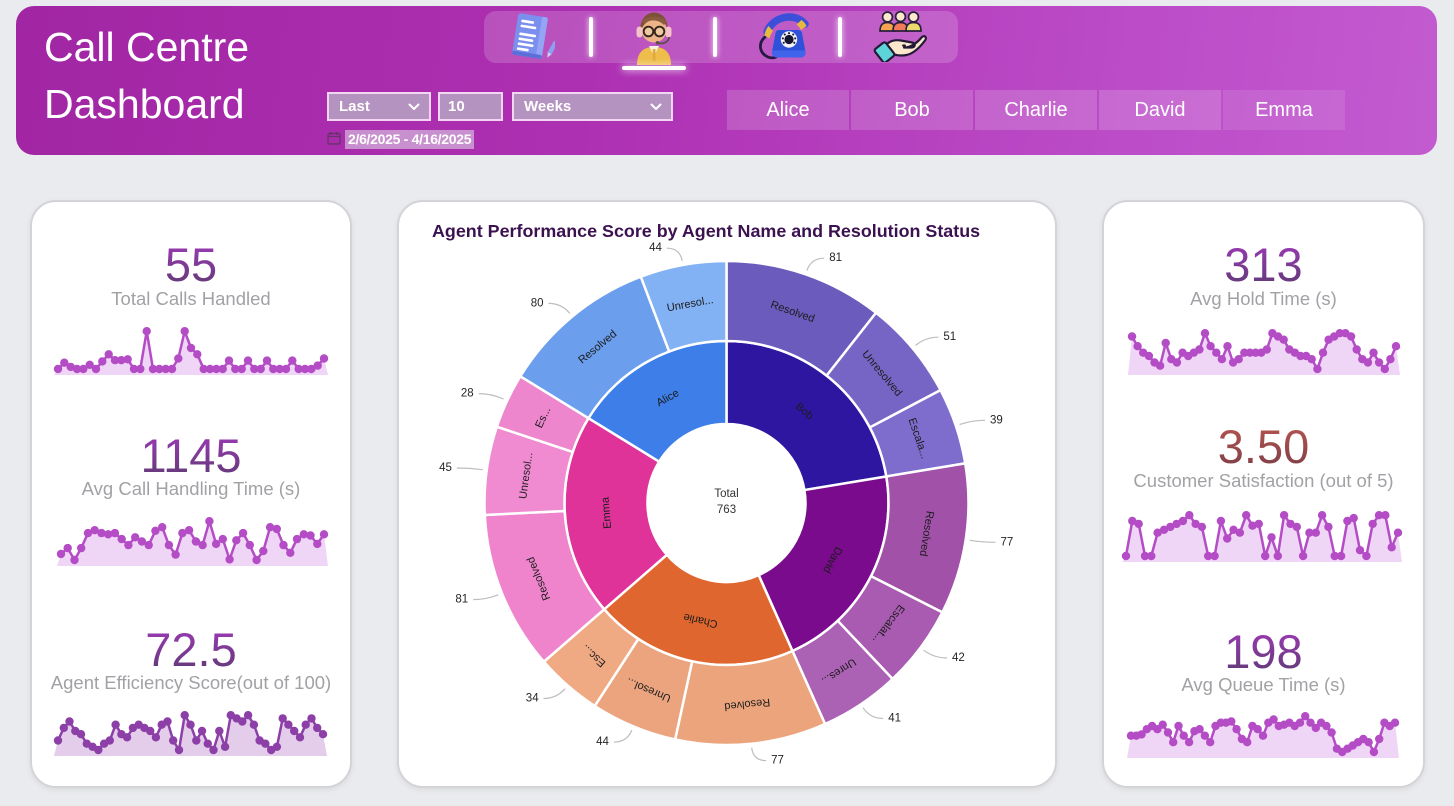  Describe the element at coordinates (958, 658) in the screenshot. I see `svg-text: 42` at that location.